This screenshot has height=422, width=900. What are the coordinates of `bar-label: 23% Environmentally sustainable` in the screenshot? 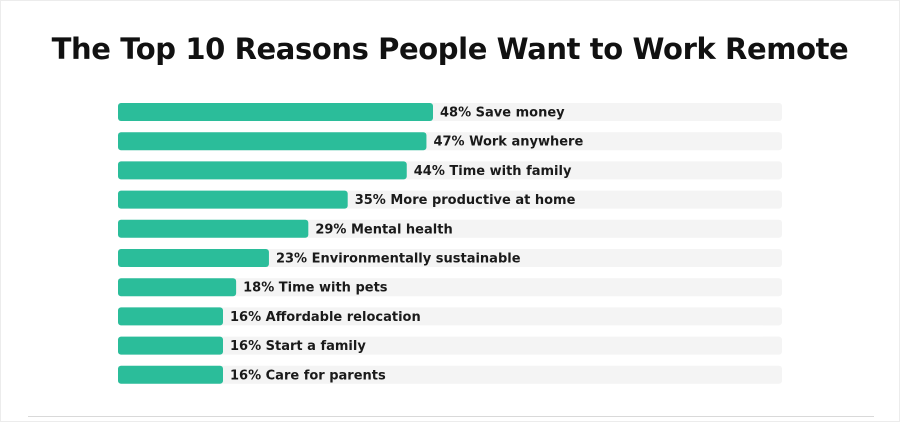 It's located at (398, 259).